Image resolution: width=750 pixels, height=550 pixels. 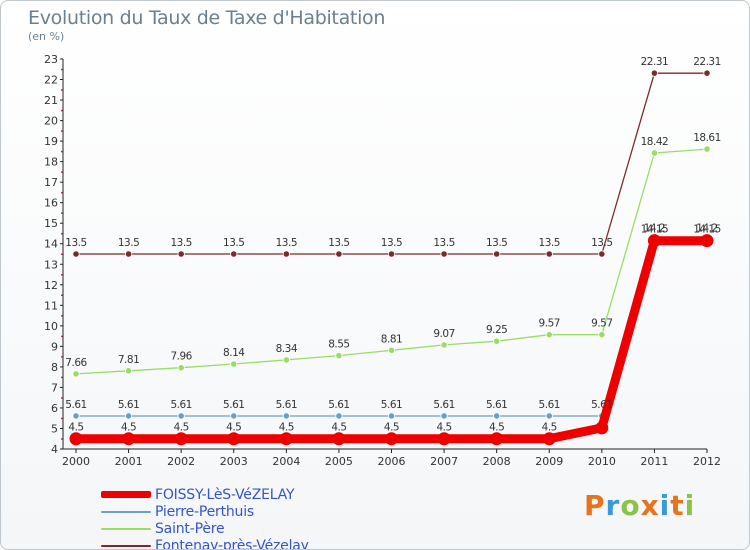 I want to click on data-label: 7.96, so click(x=181, y=357).